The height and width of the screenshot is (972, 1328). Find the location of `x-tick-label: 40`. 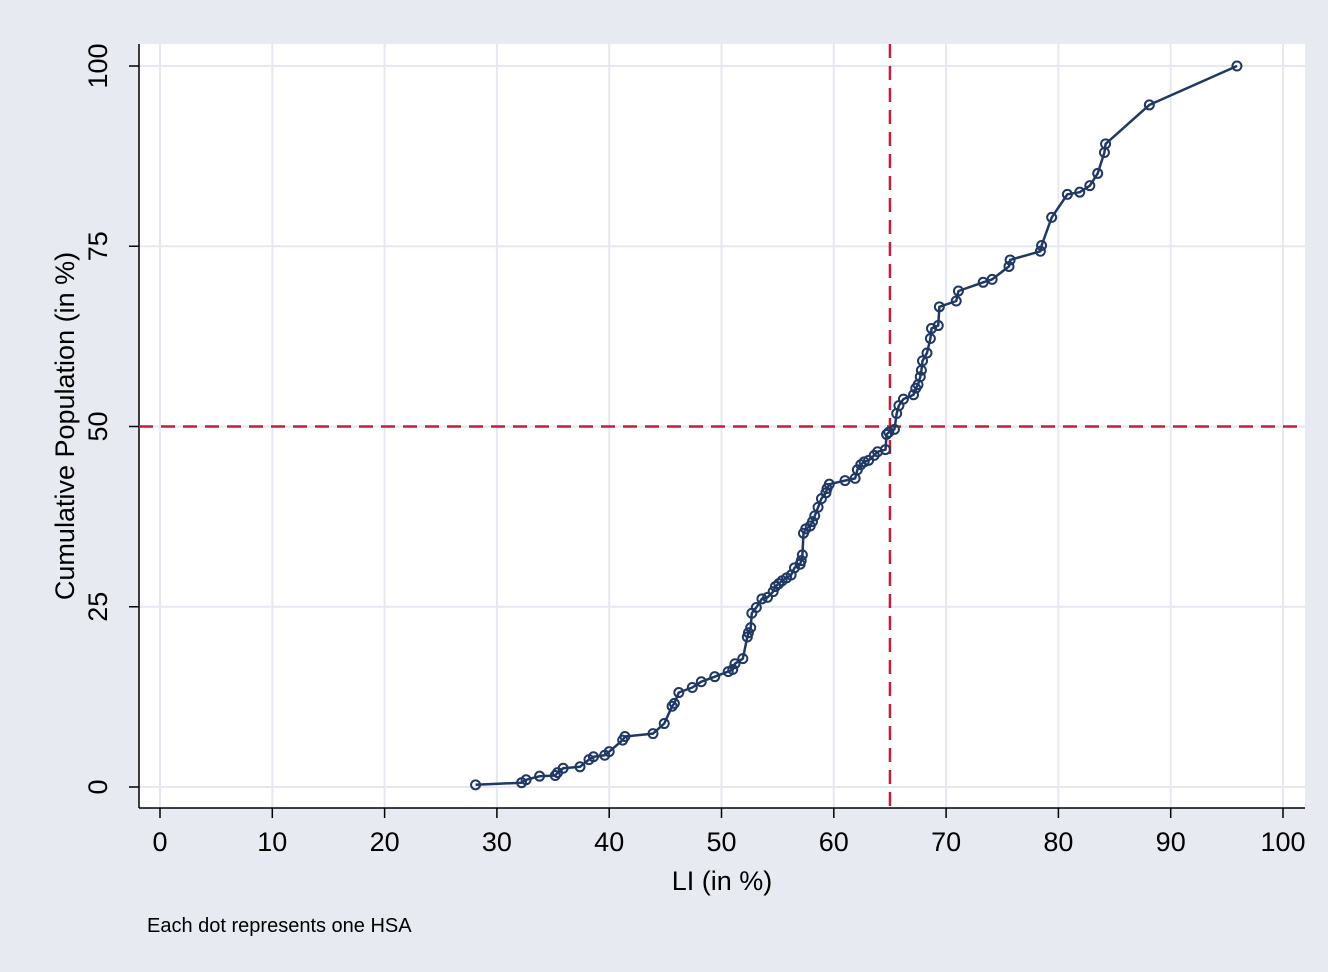

x-tick-label: 40 is located at coordinates (609, 842).